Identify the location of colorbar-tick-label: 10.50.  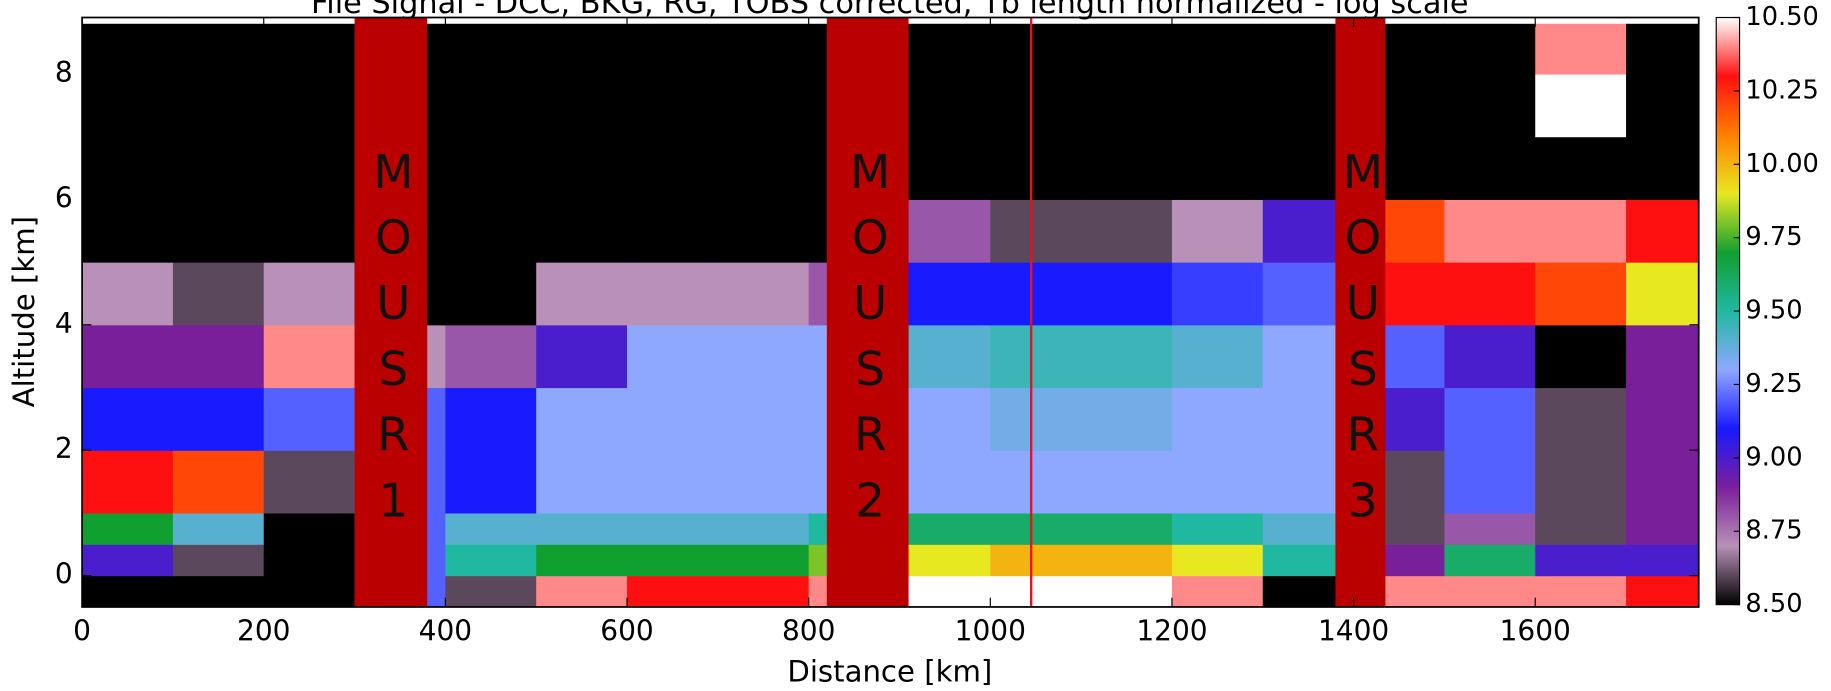
(1781, 17).